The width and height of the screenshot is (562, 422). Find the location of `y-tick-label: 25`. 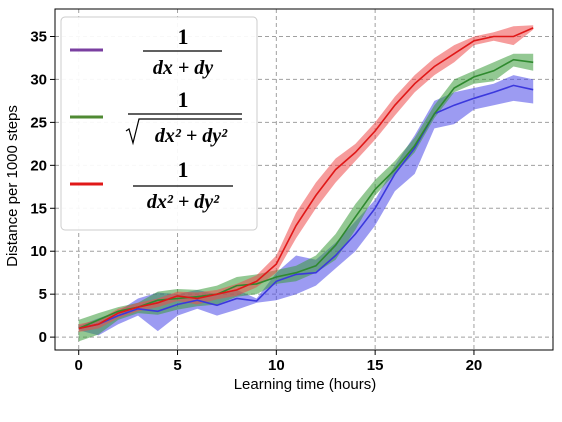

y-tick-label: 25 is located at coordinates (38, 122).